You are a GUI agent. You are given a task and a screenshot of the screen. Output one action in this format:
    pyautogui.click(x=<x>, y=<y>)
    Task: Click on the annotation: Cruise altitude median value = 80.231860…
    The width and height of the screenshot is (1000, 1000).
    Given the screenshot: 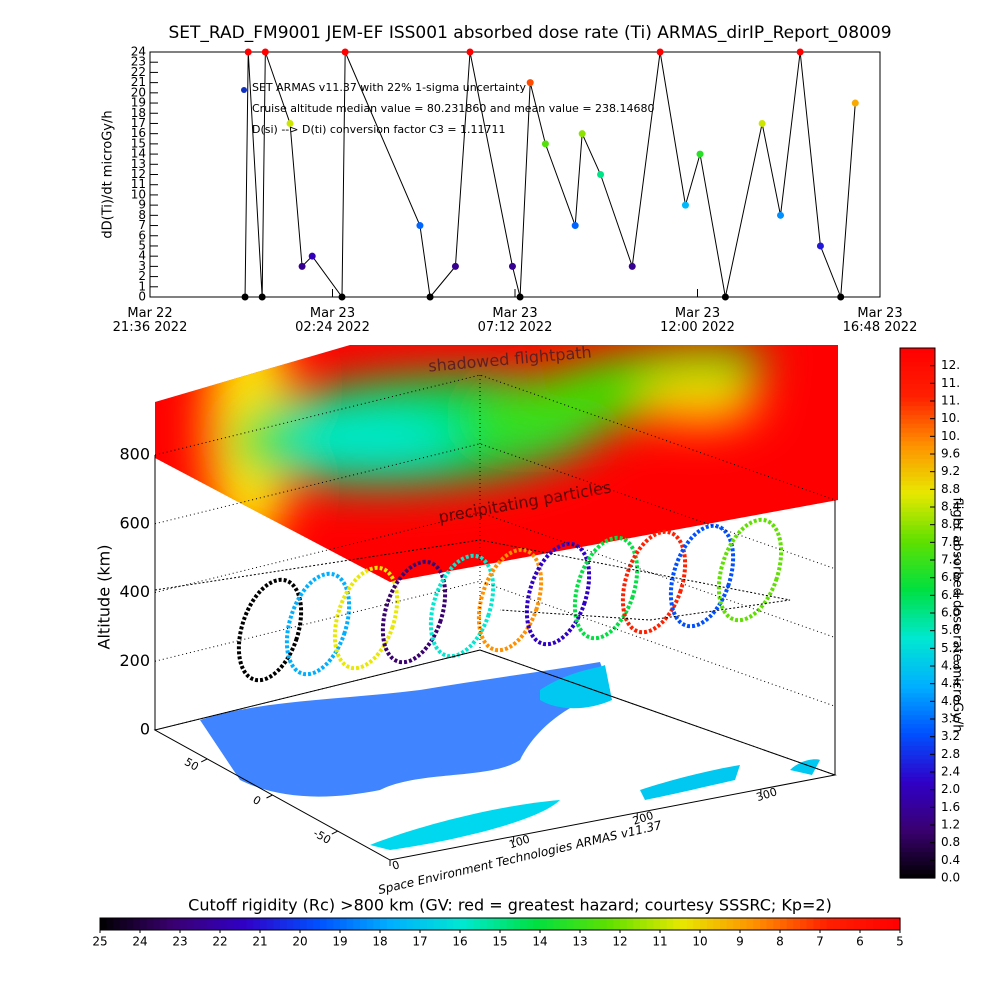 What is the action you would take?
    pyautogui.click(x=453, y=108)
    